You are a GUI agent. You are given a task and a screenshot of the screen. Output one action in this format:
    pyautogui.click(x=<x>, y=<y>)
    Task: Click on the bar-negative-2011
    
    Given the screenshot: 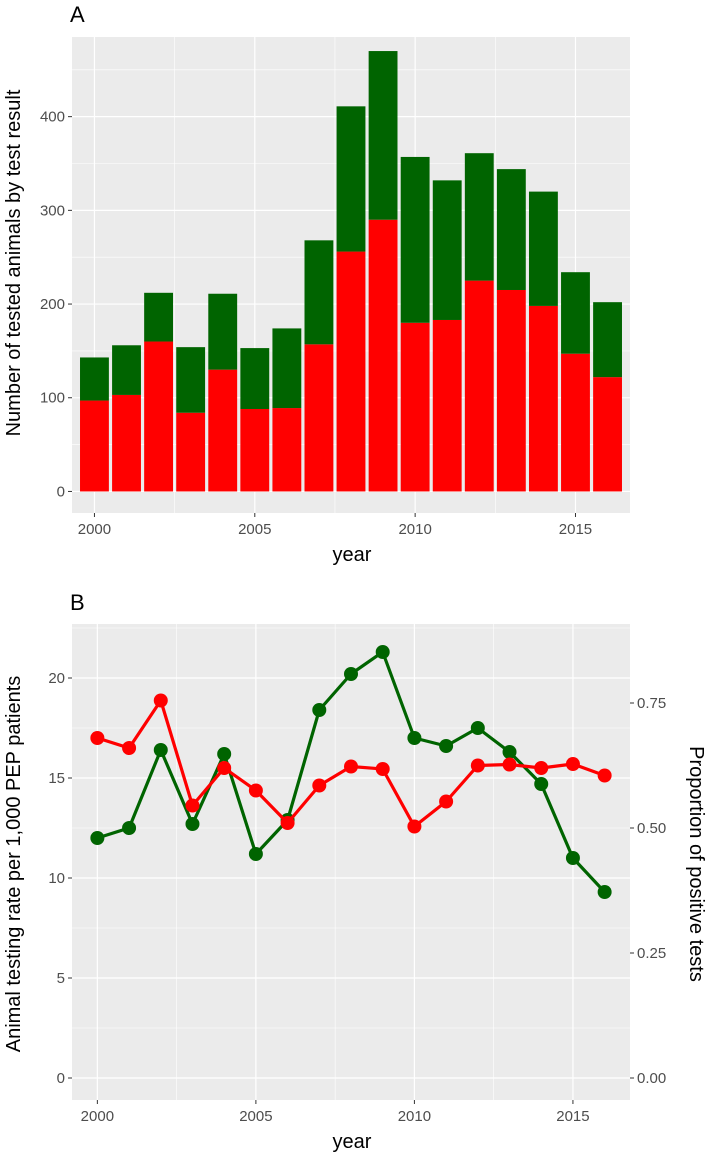 What is the action you would take?
    pyautogui.click(x=447, y=250)
    